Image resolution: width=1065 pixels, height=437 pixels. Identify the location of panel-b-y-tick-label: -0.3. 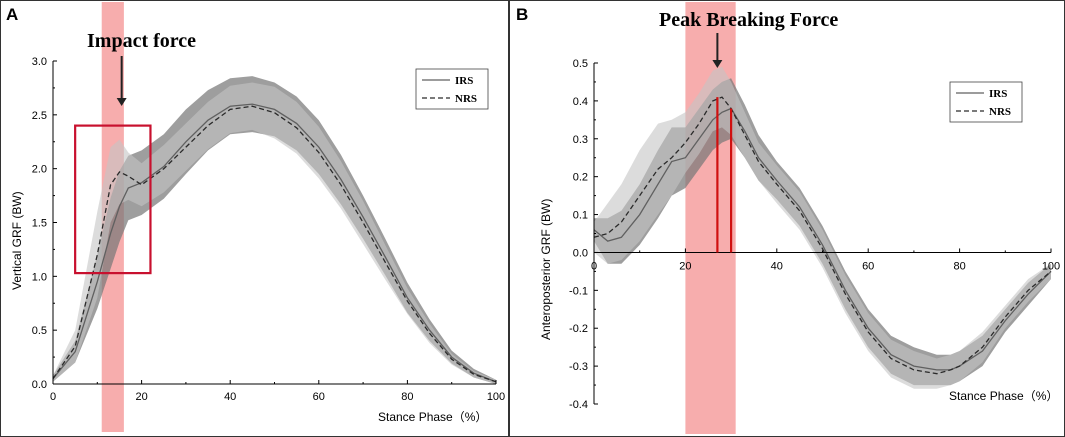
(578, 367).